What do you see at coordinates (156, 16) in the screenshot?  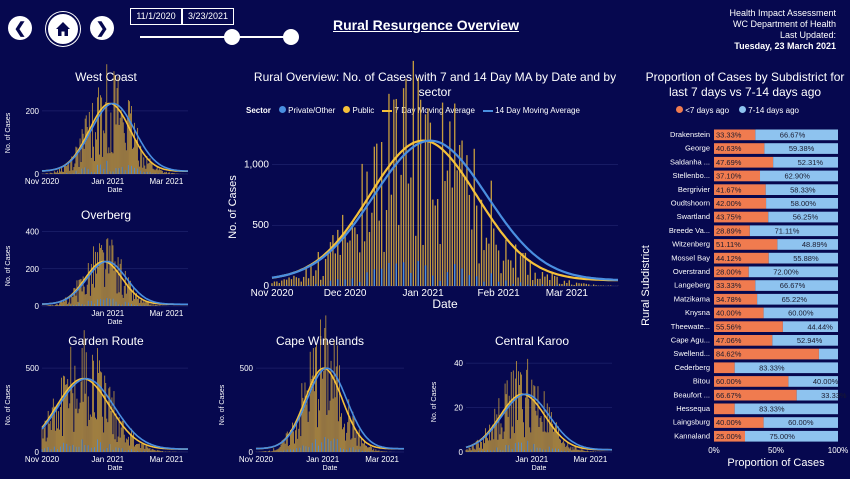 I see `date-start-field: 11/1/2020` at bounding box center [156, 16].